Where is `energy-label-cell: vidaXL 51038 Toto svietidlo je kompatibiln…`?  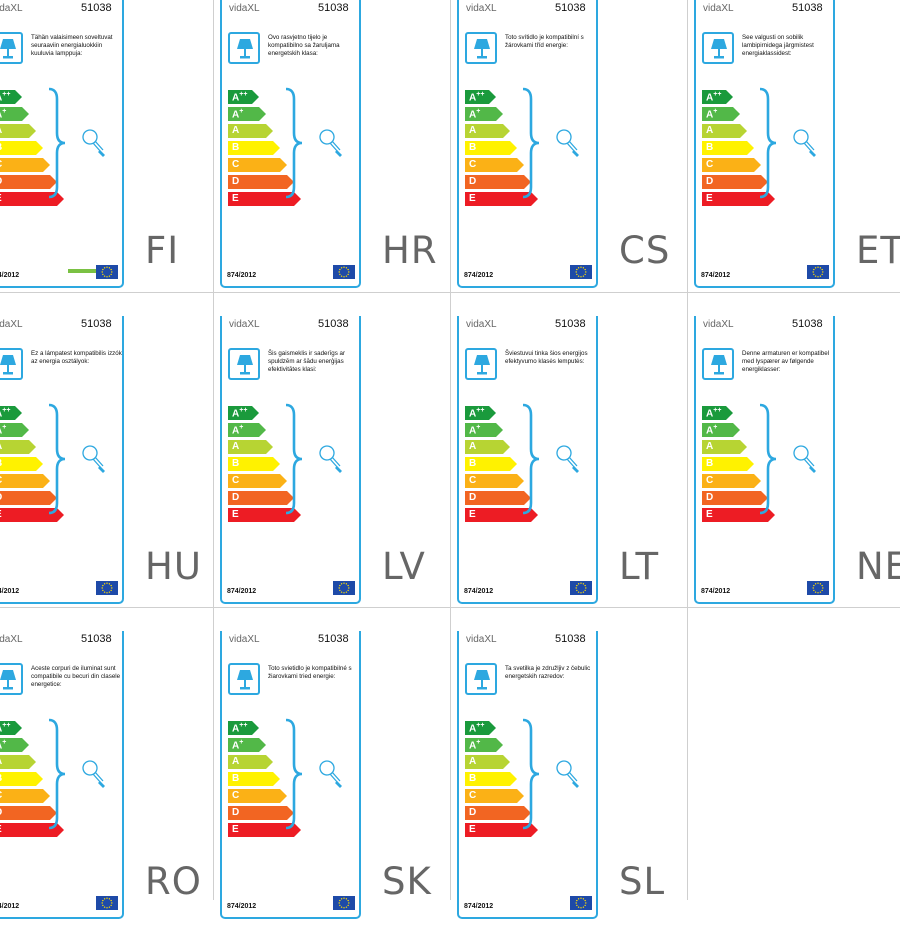 energy-label-cell: vidaXL 51038 Toto svietidlo je kompatibiln… is located at coordinates (332, 787).